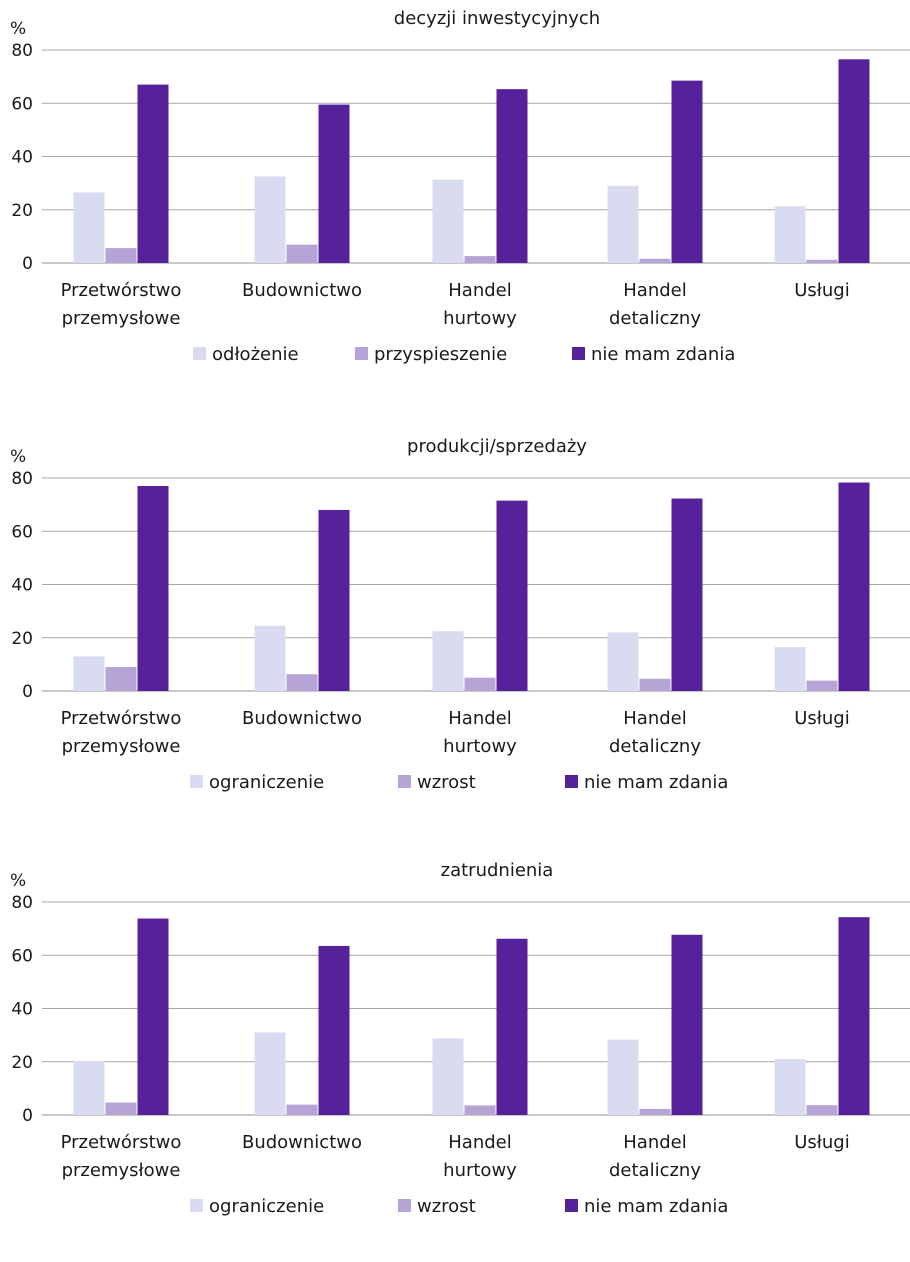  I want to click on chart-title: produkcji/sprzedaży, so click(497, 446).